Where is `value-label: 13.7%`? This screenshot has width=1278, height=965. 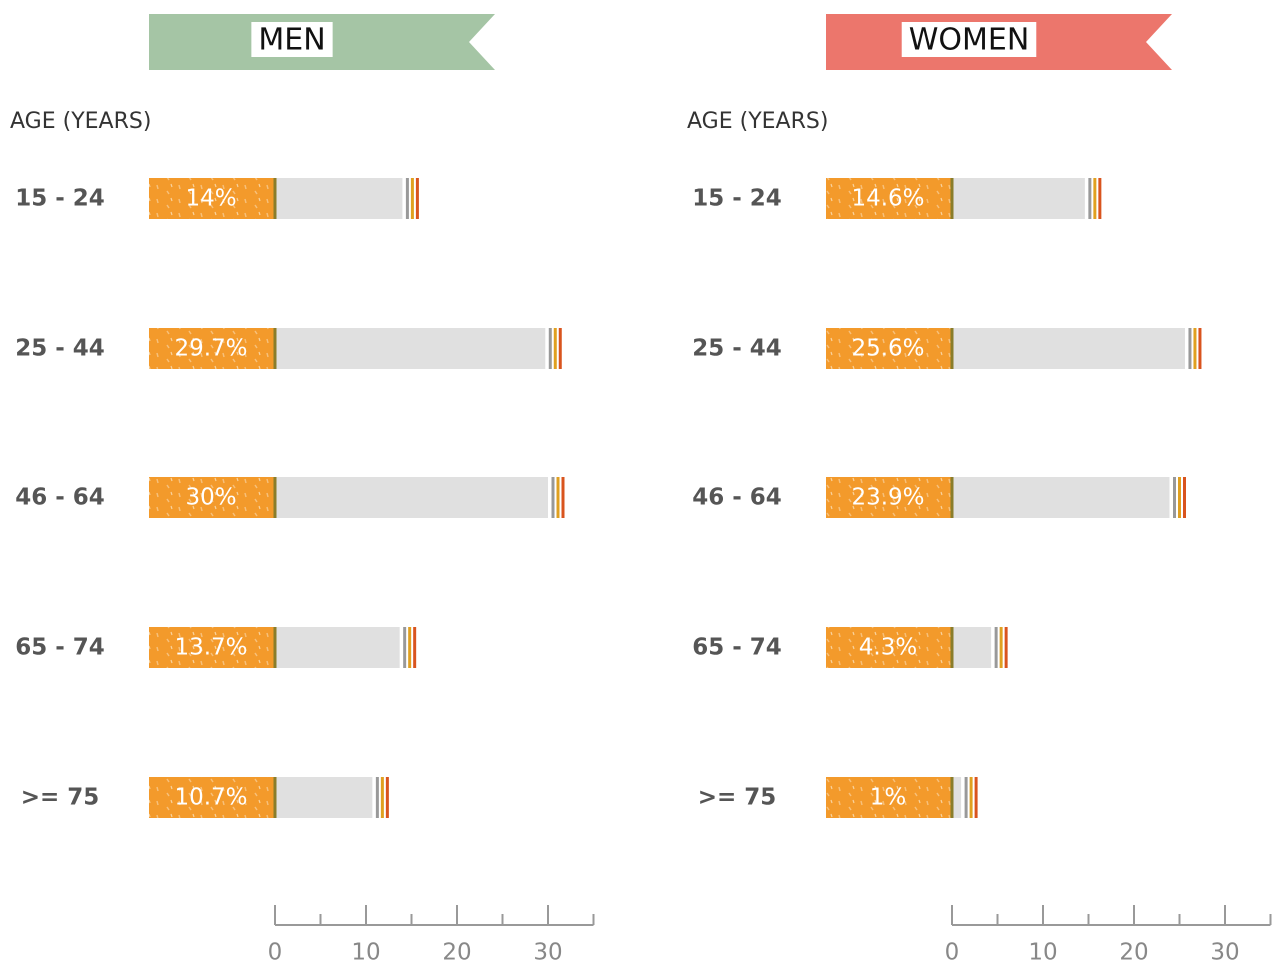 value-label: 13.7% is located at coordinates (210, 648).